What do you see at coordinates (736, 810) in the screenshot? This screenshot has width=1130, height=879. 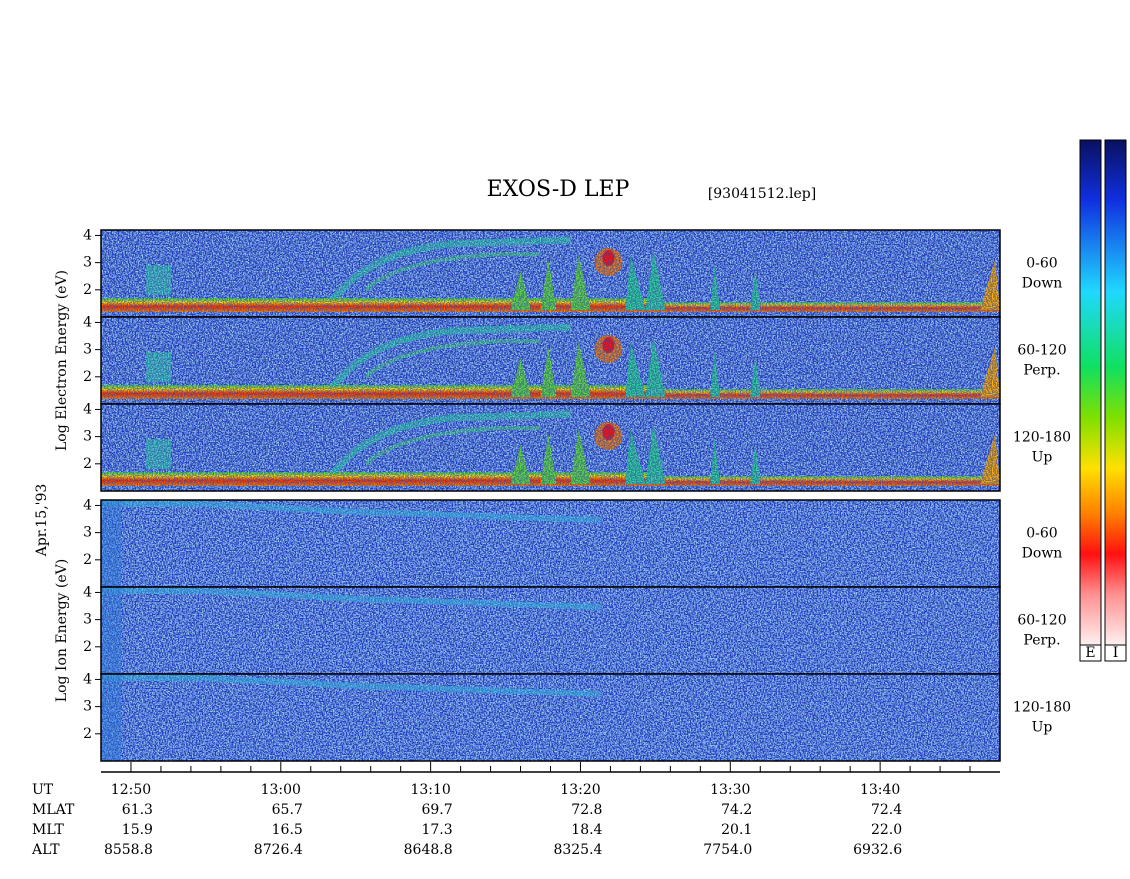 I see `row-value: 74.2` at bounding box center [736, 810].